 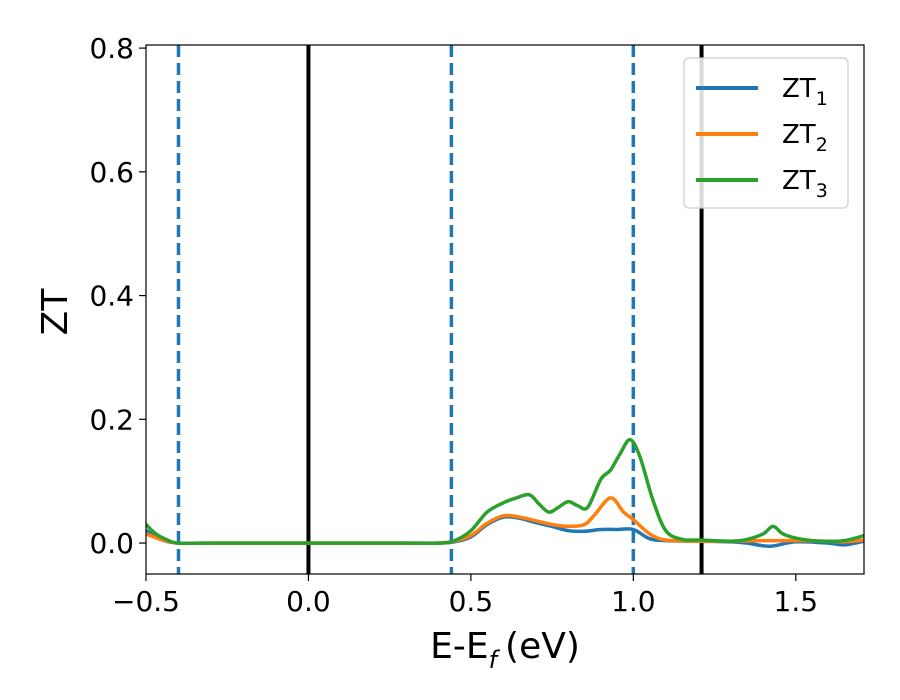 I want to click on legend: ZT1 ZT2 ZT3, so click(x=766, y=133).